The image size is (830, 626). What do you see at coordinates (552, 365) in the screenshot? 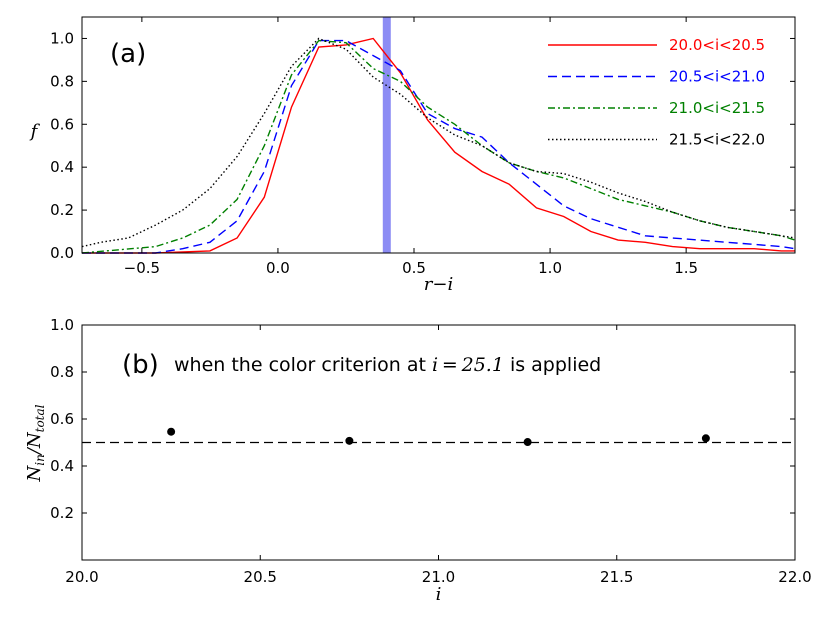
I see `annotation-suffix: is applied` at bounding box center [552, 365].